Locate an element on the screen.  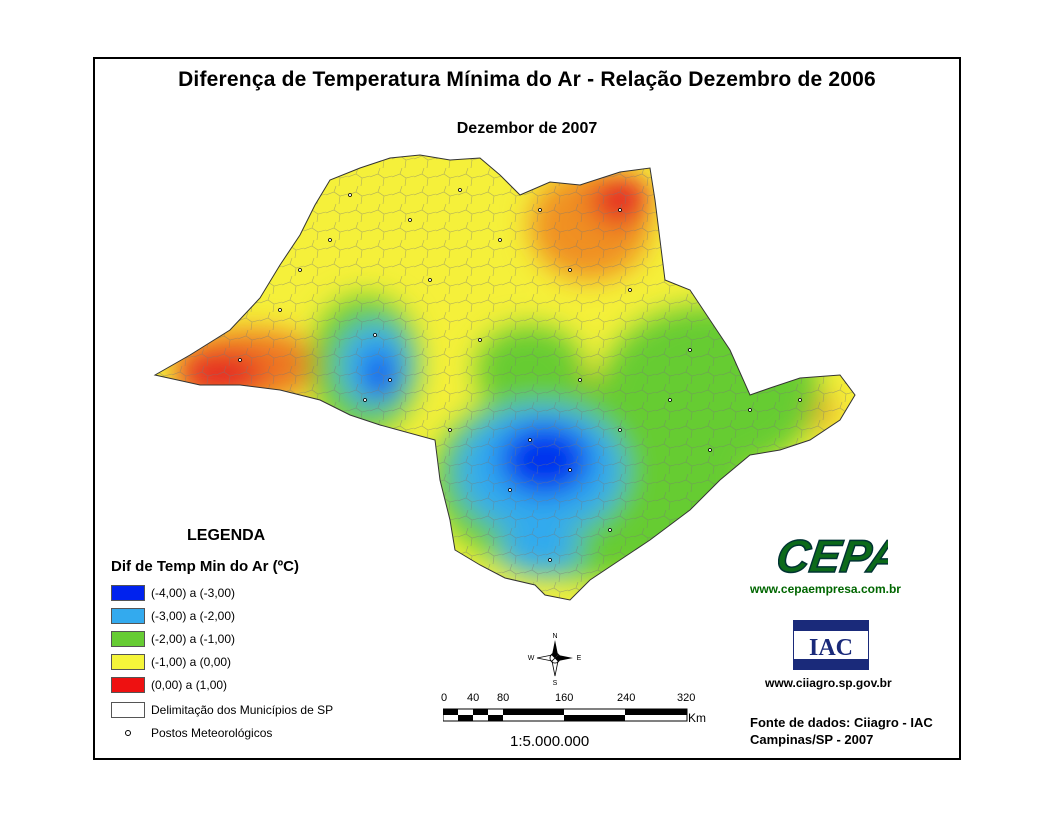
scale-tick-label: 0 is located at coordinates (444, 698).